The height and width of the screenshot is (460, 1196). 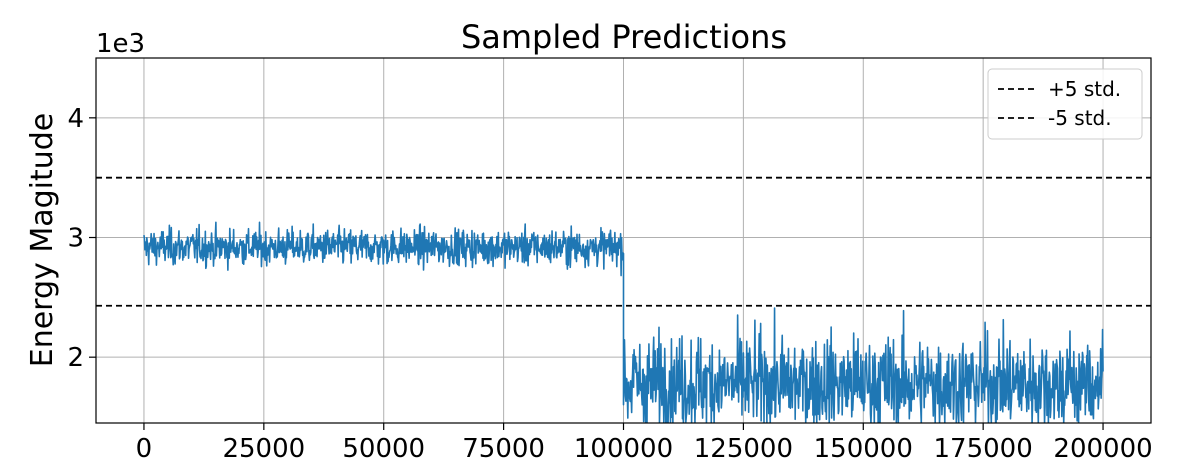 What do you see at coordinates (743, 447) in the screenshot?
I see `x-tick-label: 125000` at bounding box center [743, 447].